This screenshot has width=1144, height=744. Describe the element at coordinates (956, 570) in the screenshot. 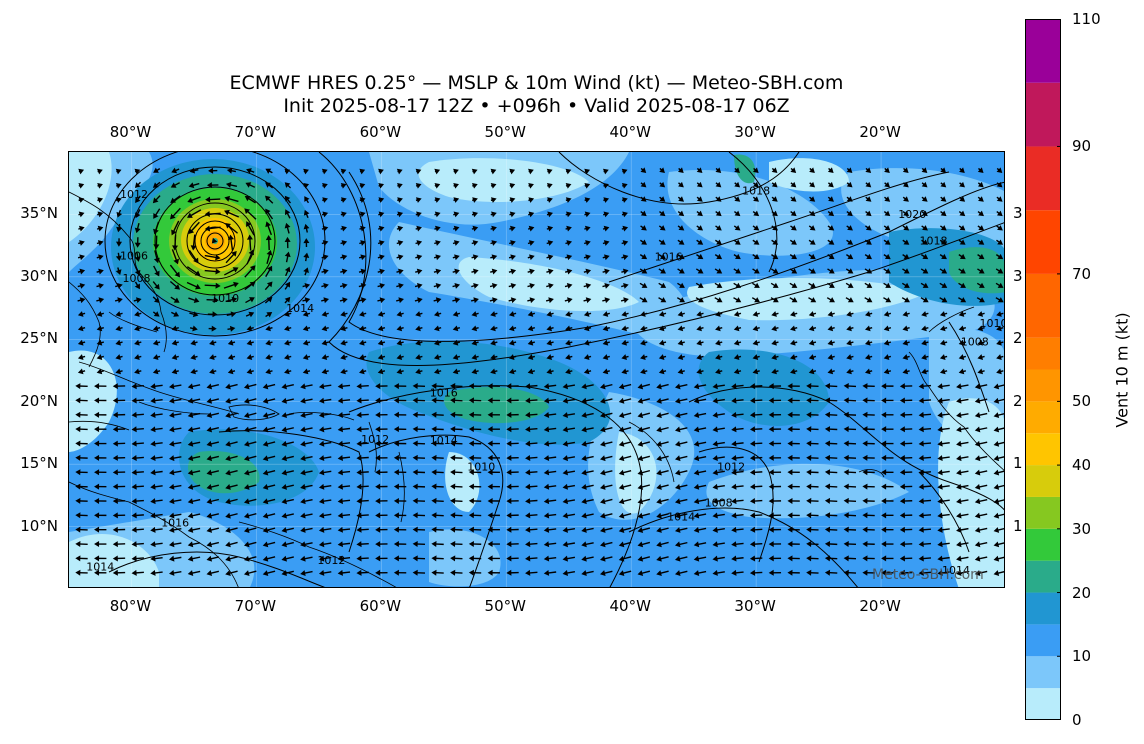

I see `isobar-label: 1014` at that location.